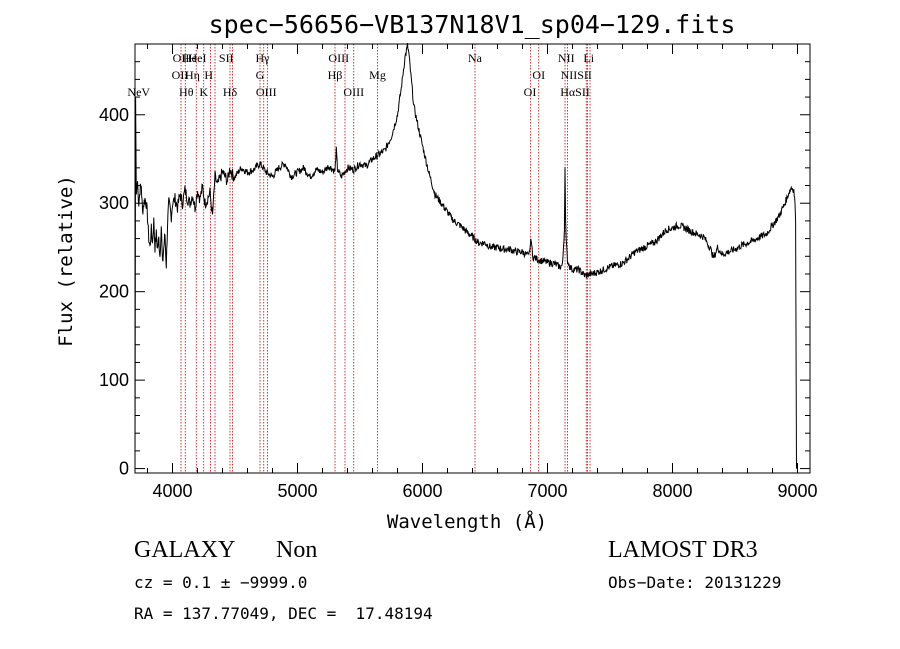 The image size is (900, 649). Describe the element at coordinates (283, 613) in the screenshot. I see `ra-dec-line: RA = 137.77049, DEC = 17.48194` at that location.